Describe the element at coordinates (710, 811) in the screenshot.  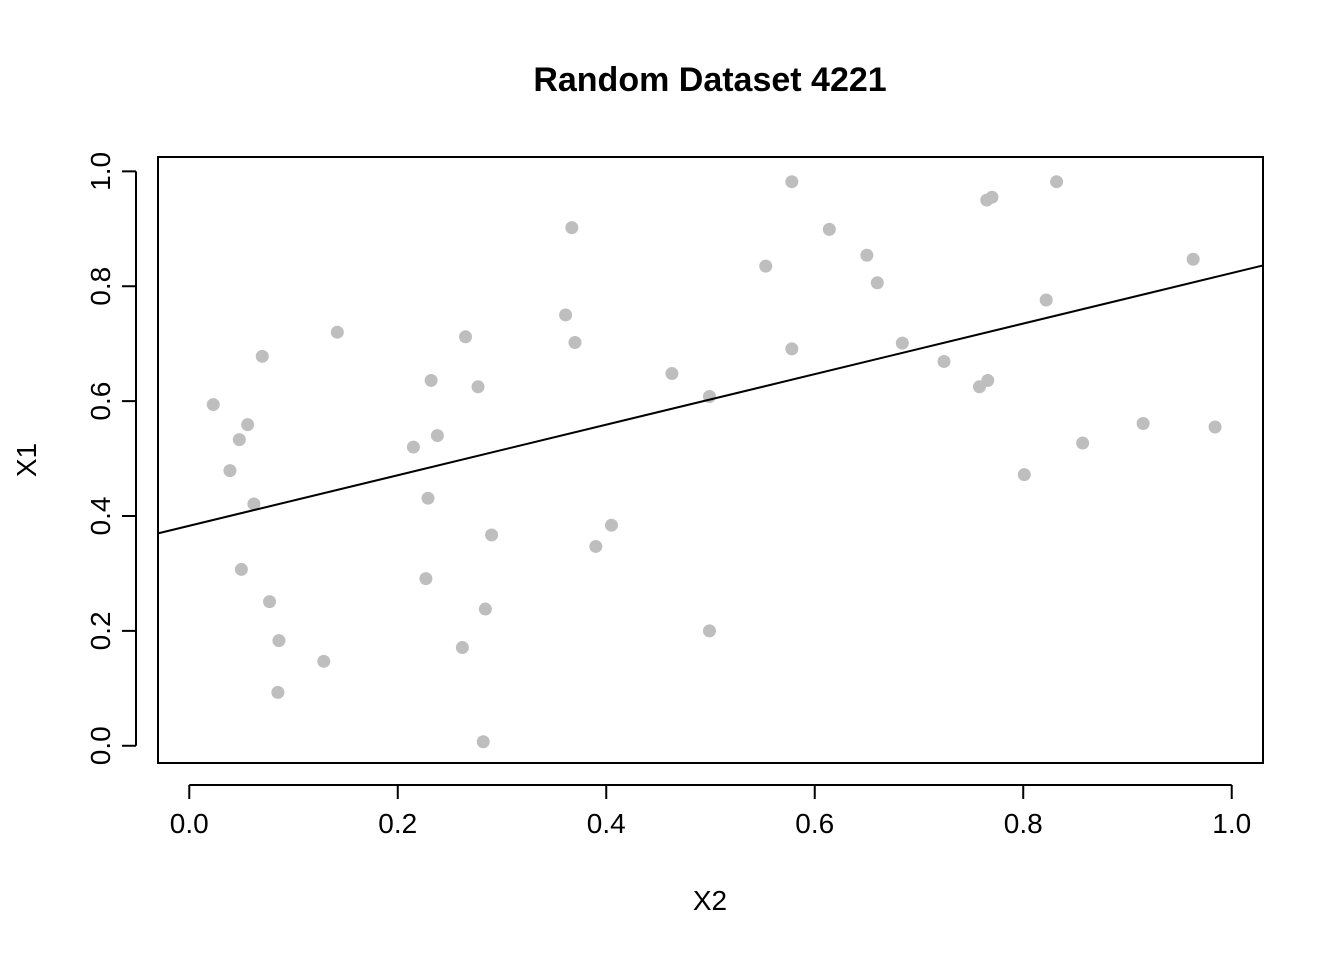
I see `x-axis: 0.0 0.2 0.4 0.6 0.8 1.0` at that location.